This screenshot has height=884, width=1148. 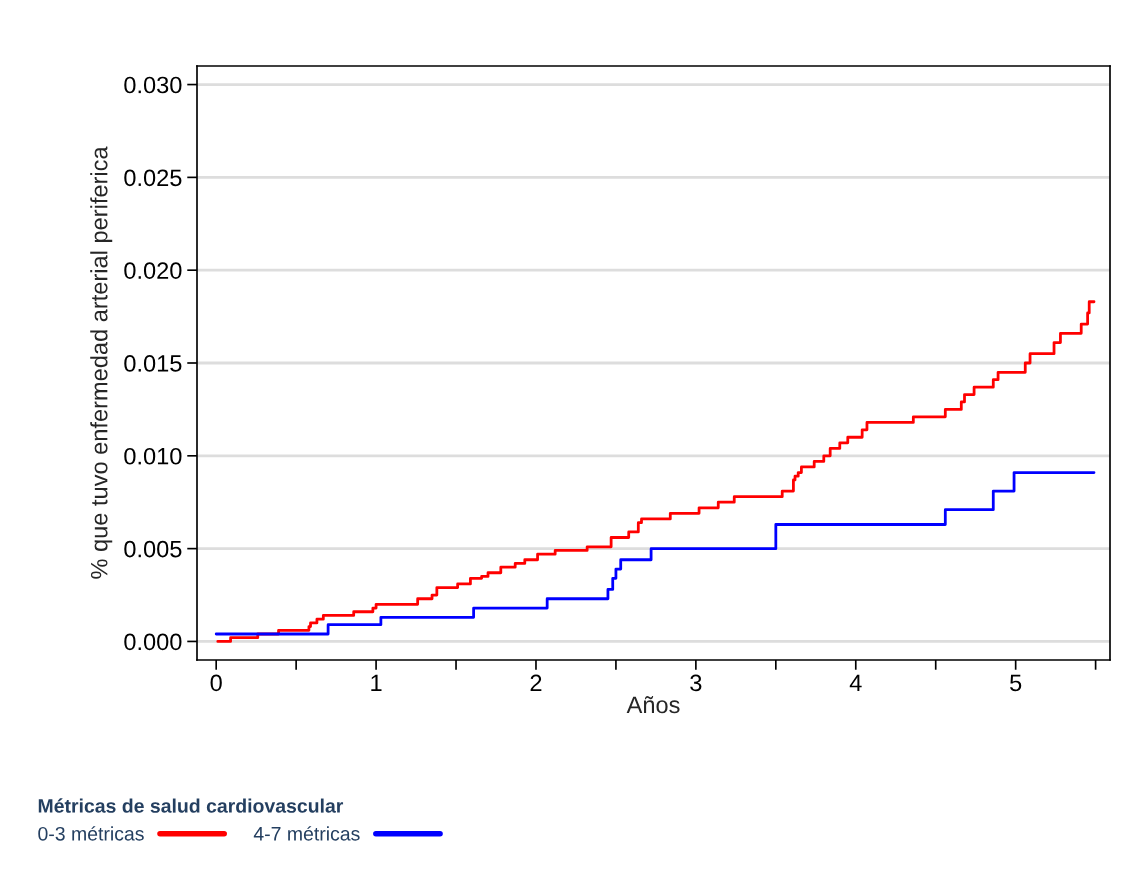 What do you see at coordinates (153, 178) in the screenshot?
I see `y-tick-label: 0.025` at bounding box center [153, 178].